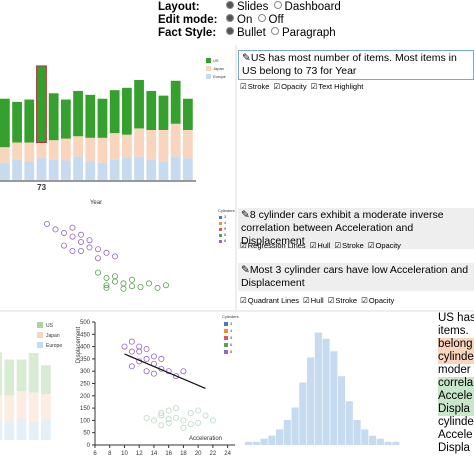  I want to click on legend-label: US, so click(50, 326).